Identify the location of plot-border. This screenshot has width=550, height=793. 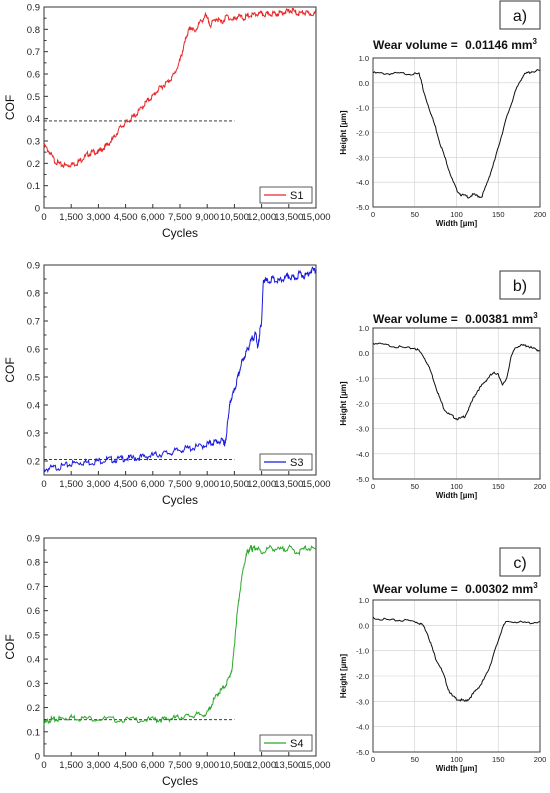
(456, 676).